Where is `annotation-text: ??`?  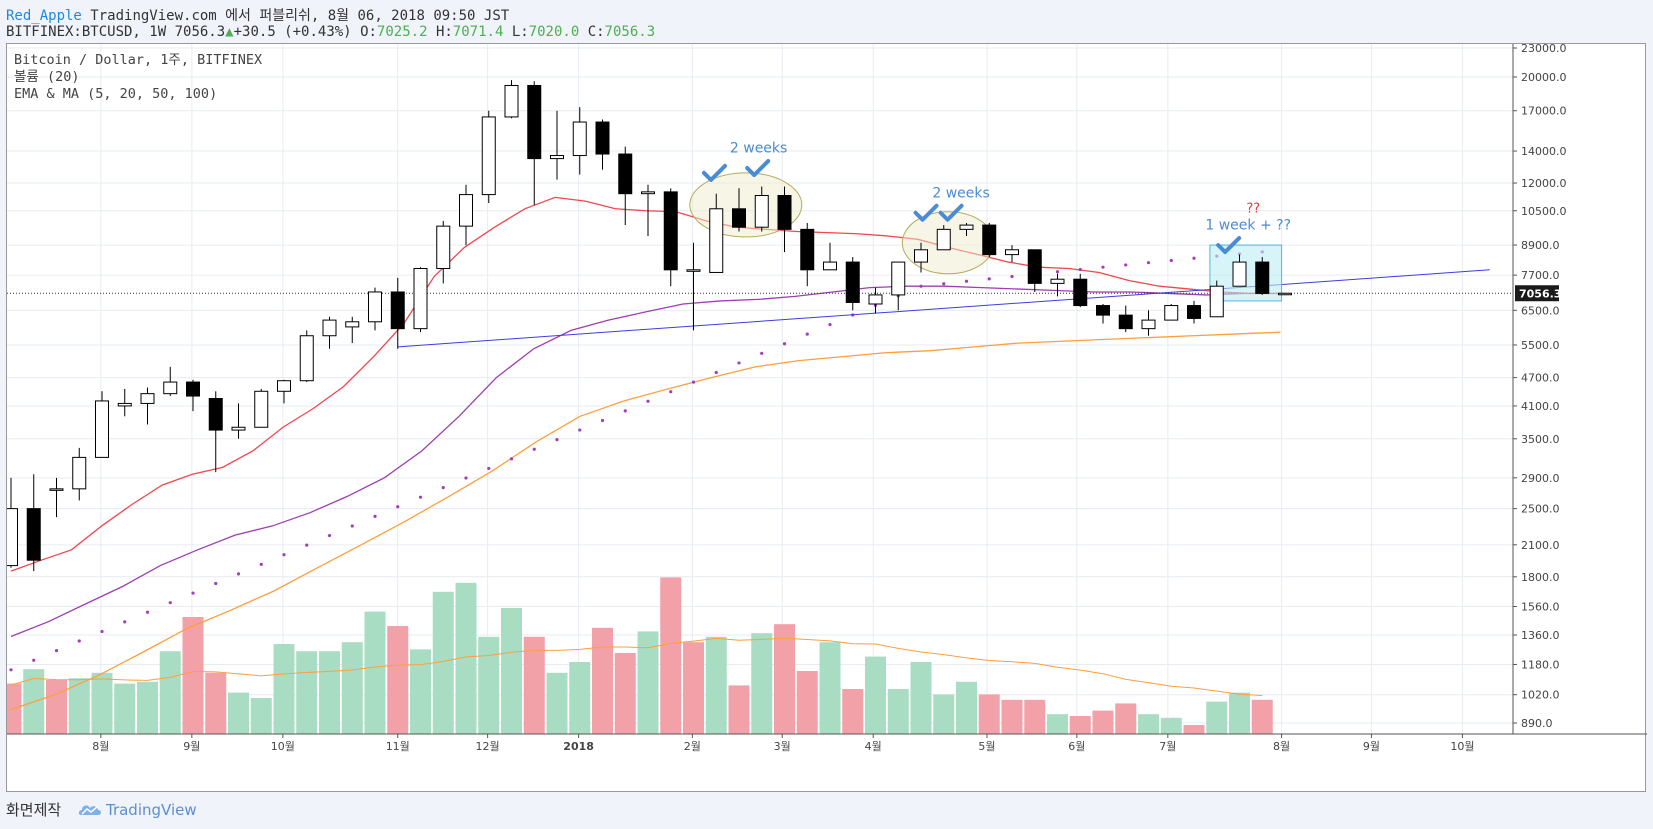
annotation-text: ?? is located at coordinates (1253, 209).